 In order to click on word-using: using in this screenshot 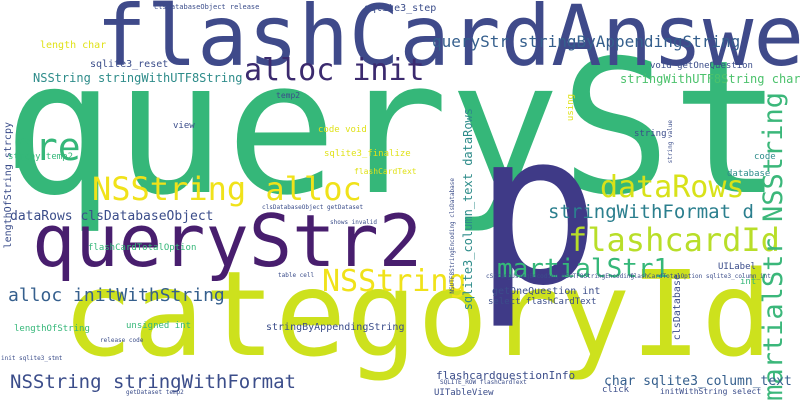, I will do `click(571, 108)`.